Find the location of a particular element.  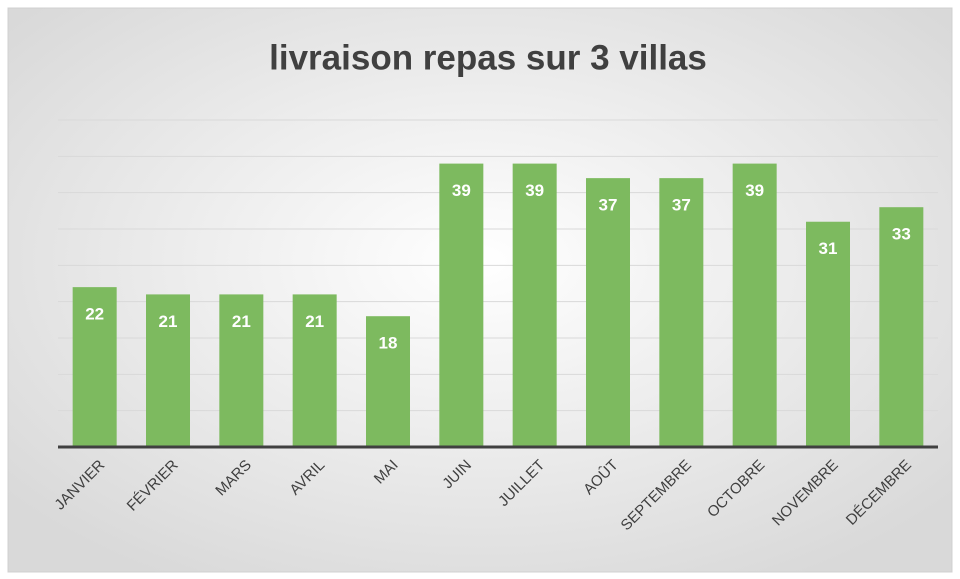

data-label: 33 is located at coordinates (901, 234).